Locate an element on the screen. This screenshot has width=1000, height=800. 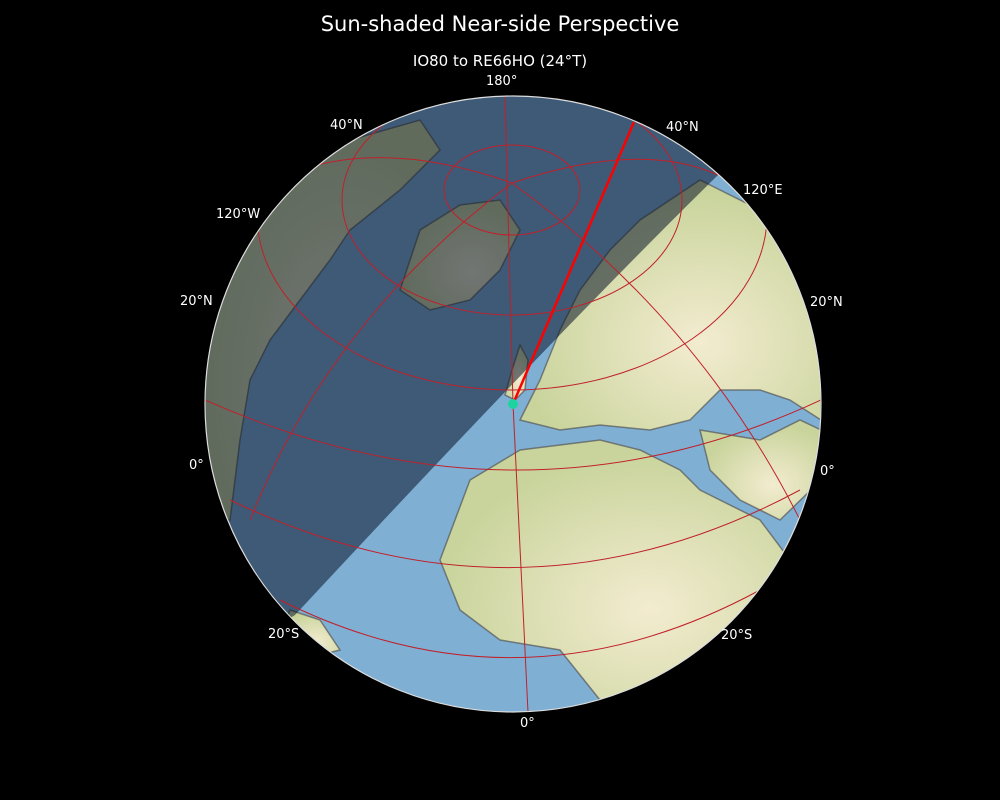
label-20n-right: 20°N is located at coordinates (826, 302).